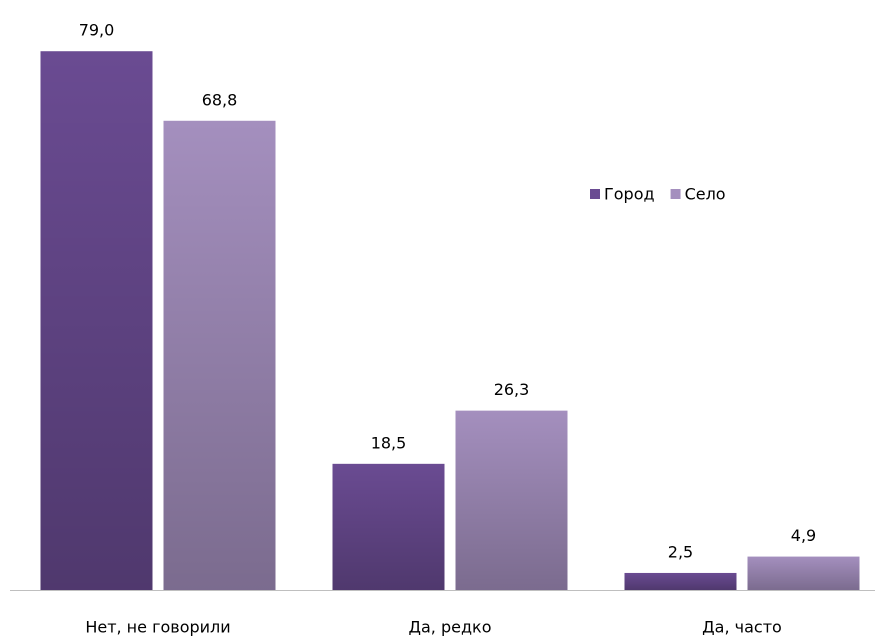 This screenshot has width=875, height=637. I want to click on x-tick-label: Да, часто, so click(742, 627).